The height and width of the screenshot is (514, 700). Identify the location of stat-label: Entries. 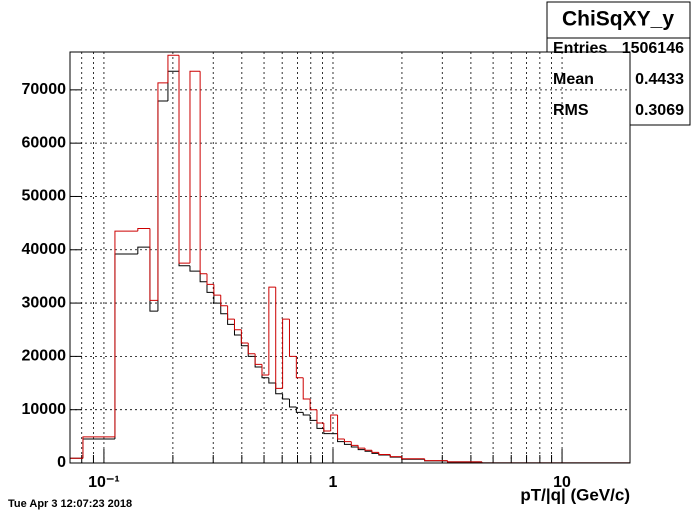
(580, 48).